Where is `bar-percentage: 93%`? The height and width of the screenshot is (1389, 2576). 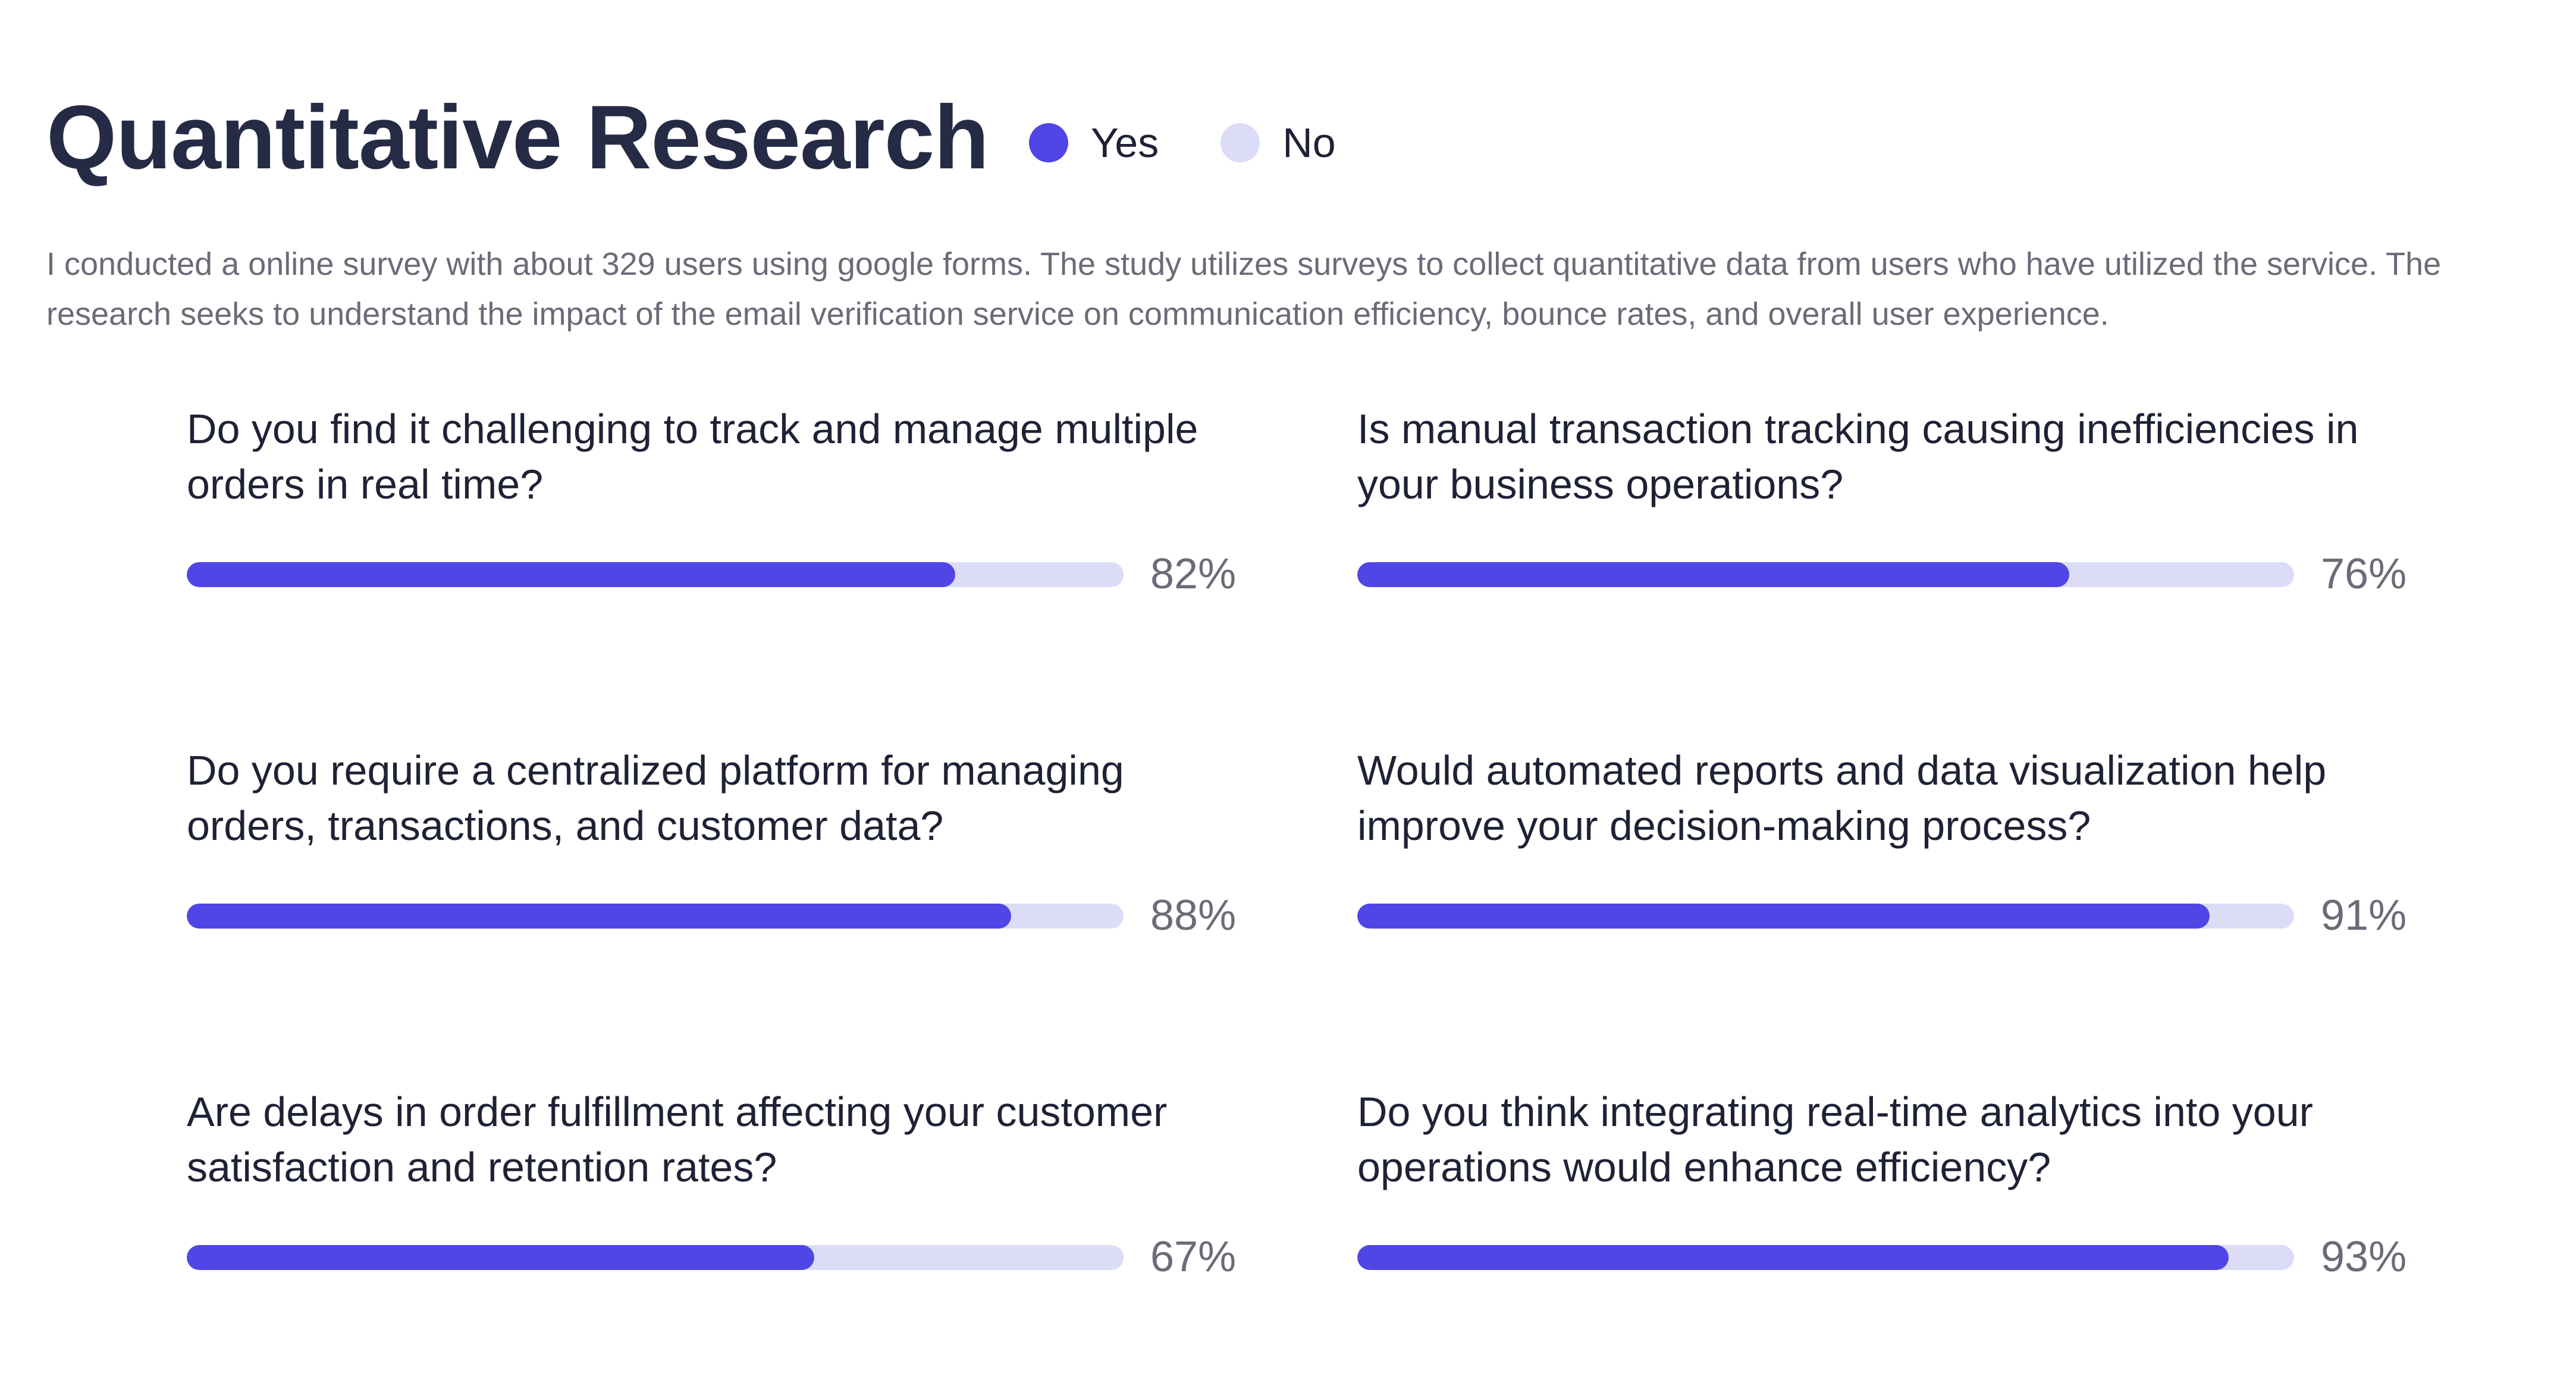
bar-percentage: 93% is located at coordinates (2364, 1257).